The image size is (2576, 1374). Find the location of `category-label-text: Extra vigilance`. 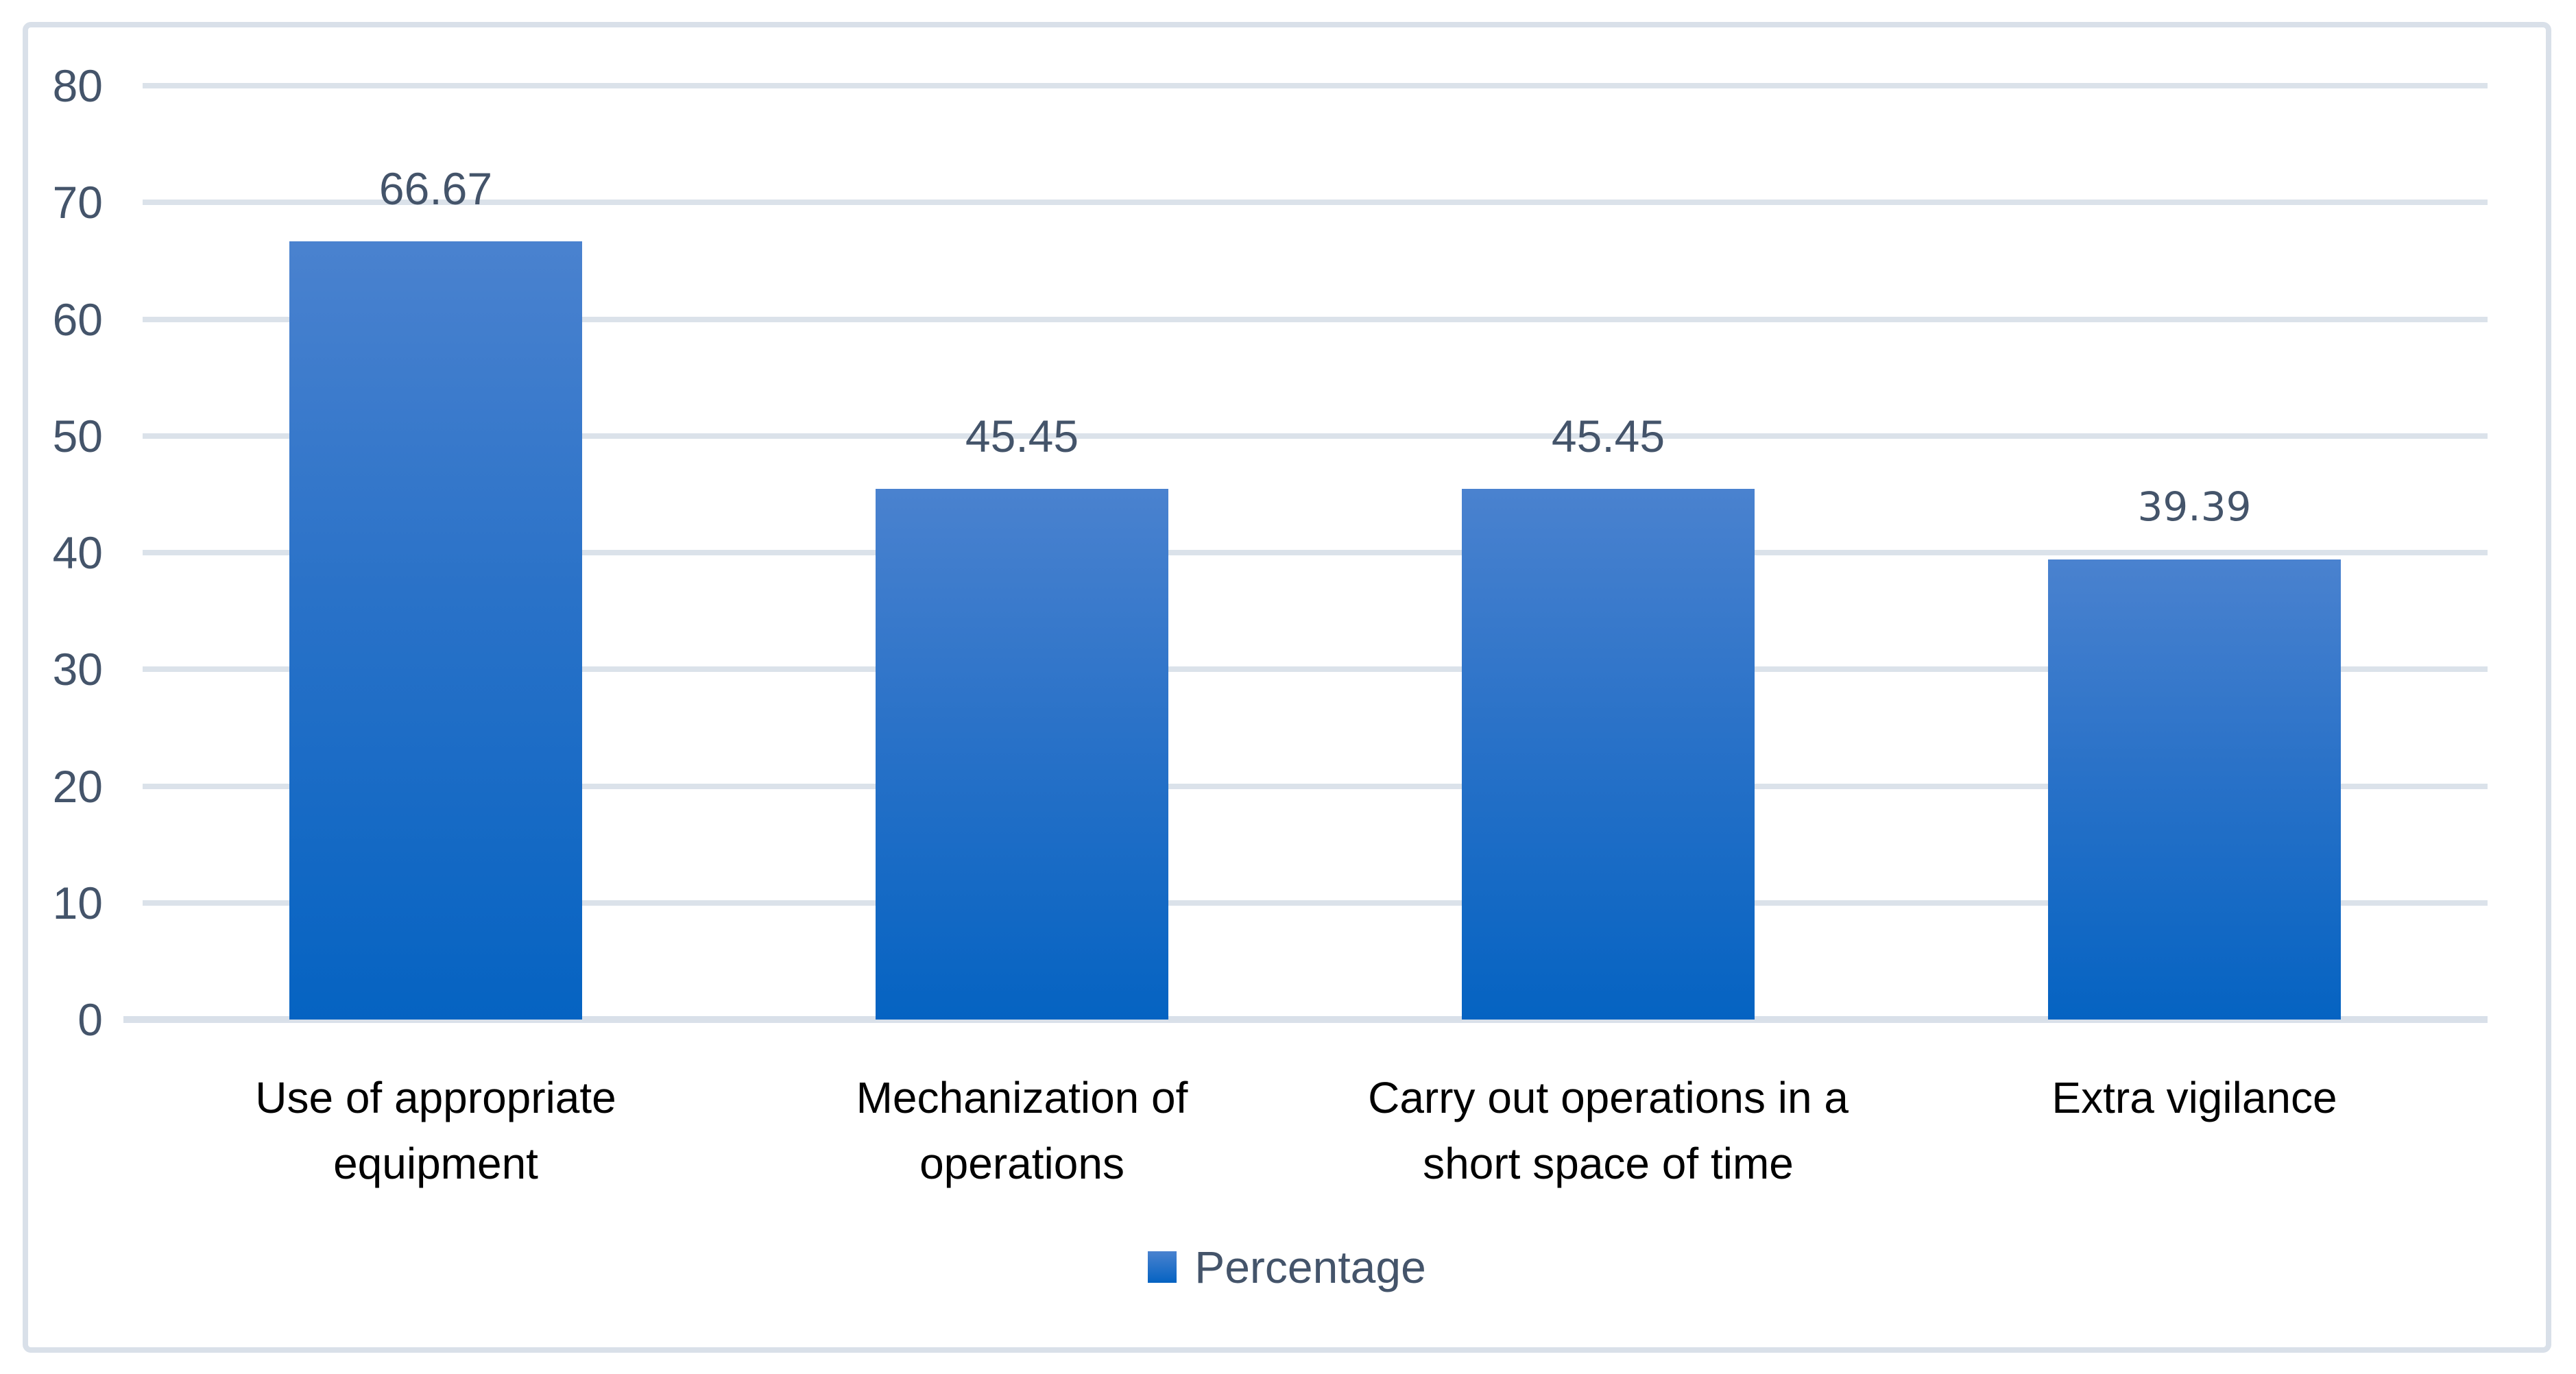

category-label-text: Extra vigilance is located at coordinates (2194, 1098).